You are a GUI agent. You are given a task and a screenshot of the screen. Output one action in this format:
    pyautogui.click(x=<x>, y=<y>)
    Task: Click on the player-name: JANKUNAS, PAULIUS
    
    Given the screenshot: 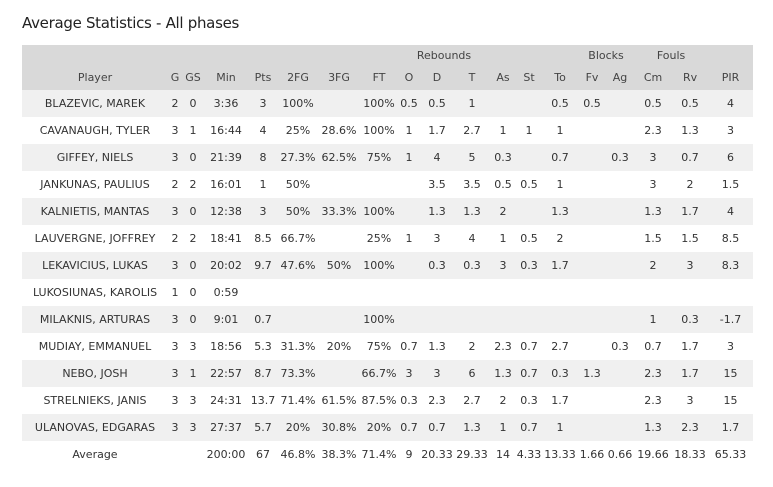 What is the action you would take?
    pyautogui.click(x=95, y=184)
    